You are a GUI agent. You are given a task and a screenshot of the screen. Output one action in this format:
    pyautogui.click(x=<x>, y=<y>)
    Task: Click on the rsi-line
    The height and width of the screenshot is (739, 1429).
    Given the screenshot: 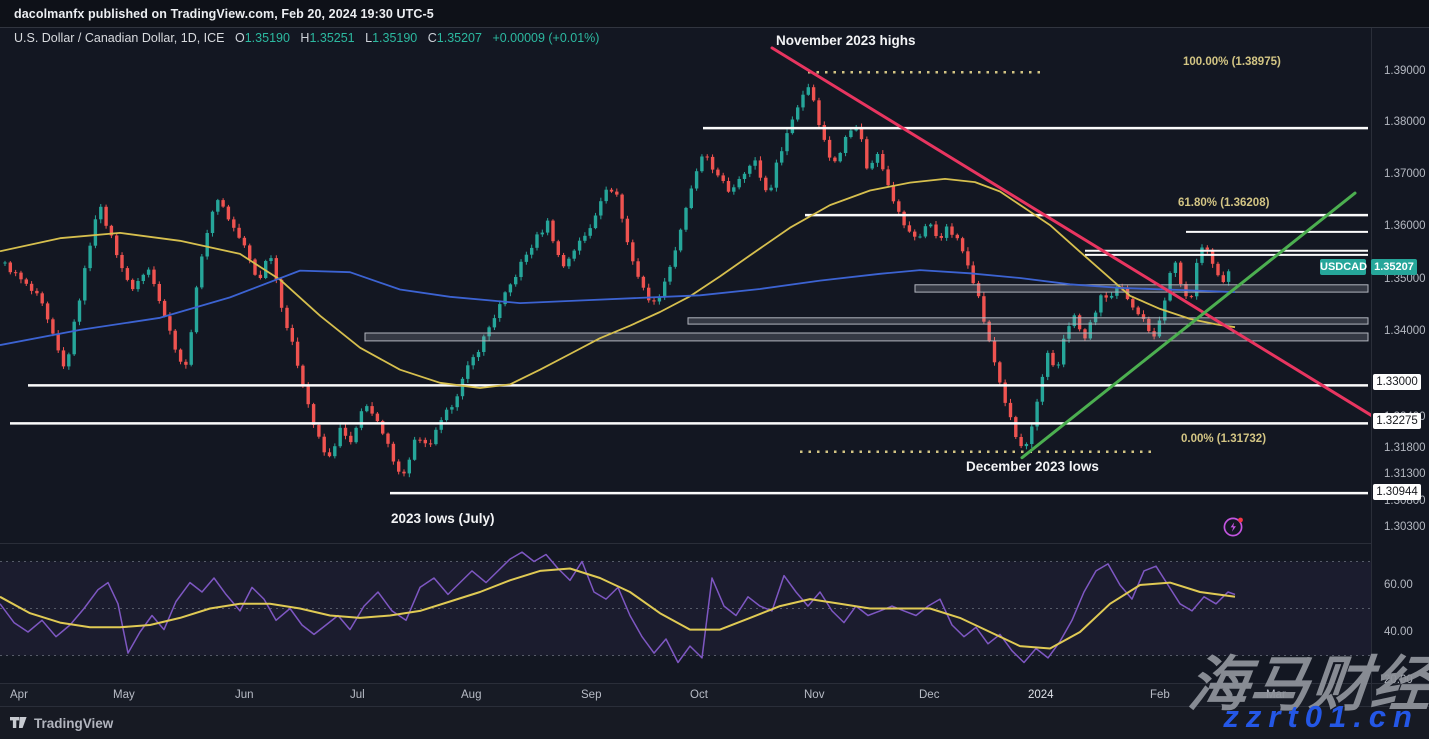 What is the action you would take?
    pyautogui.click(x=618, y=607)
    